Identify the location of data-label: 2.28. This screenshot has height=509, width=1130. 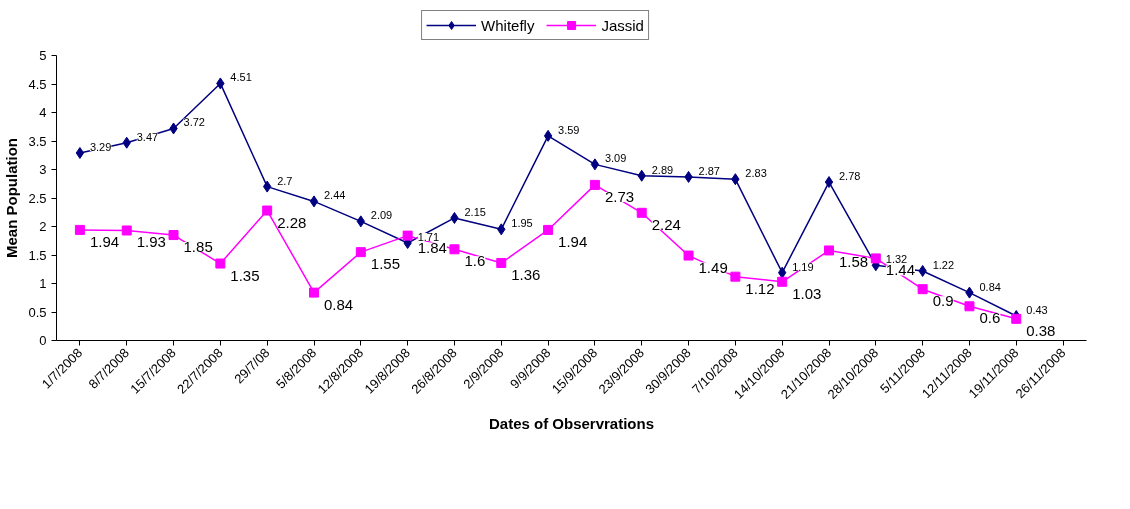
(292, 222).